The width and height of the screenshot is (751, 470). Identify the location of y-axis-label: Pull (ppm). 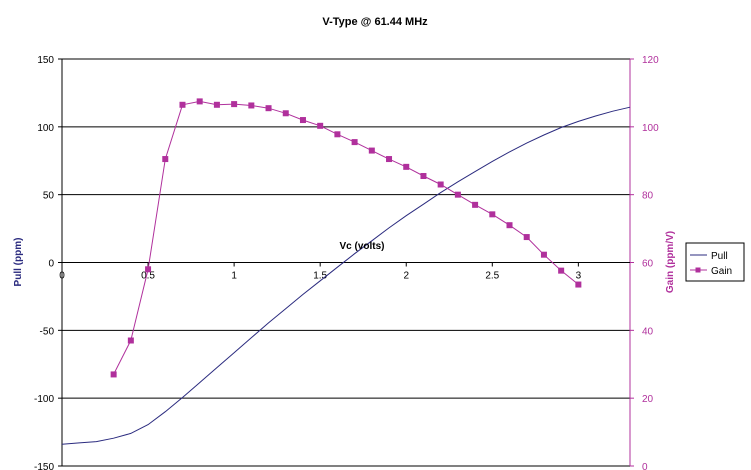
(18, 262).